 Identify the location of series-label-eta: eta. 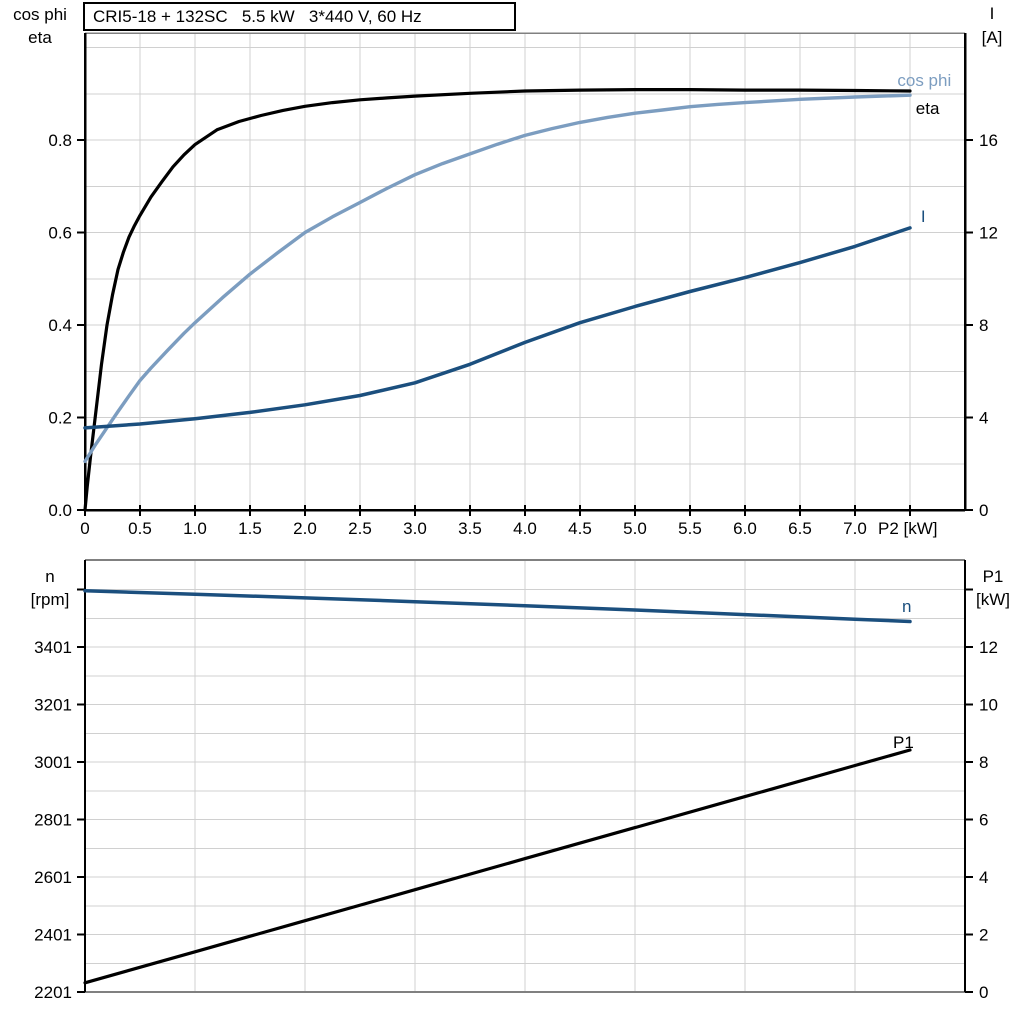
(928, 108).